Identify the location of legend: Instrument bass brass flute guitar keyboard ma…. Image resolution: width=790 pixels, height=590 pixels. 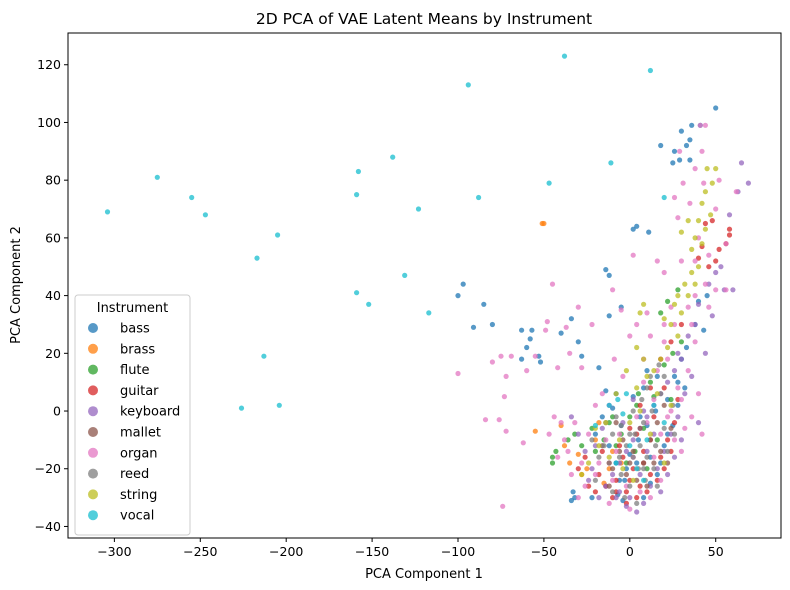
(132, 415).